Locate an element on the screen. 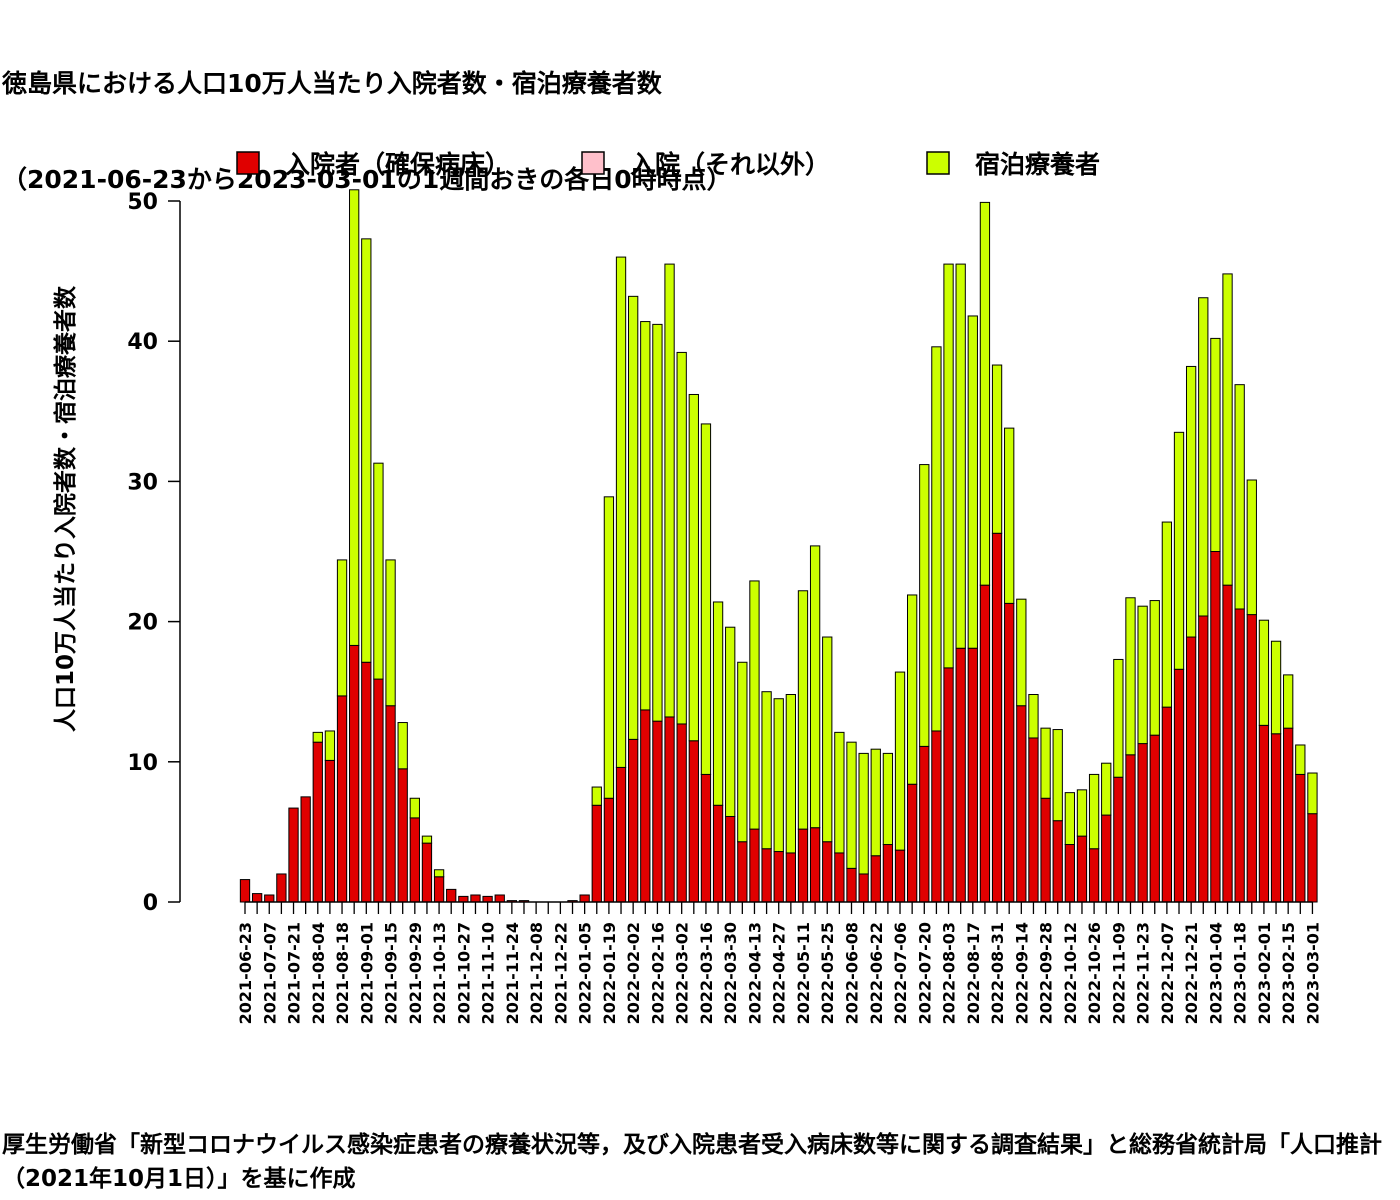 The image size is (1400, 1200). chart-legend: 入院者（確保病床） 入院（それ以外） 宿泊療養者 is located at coordinates (668, 164).